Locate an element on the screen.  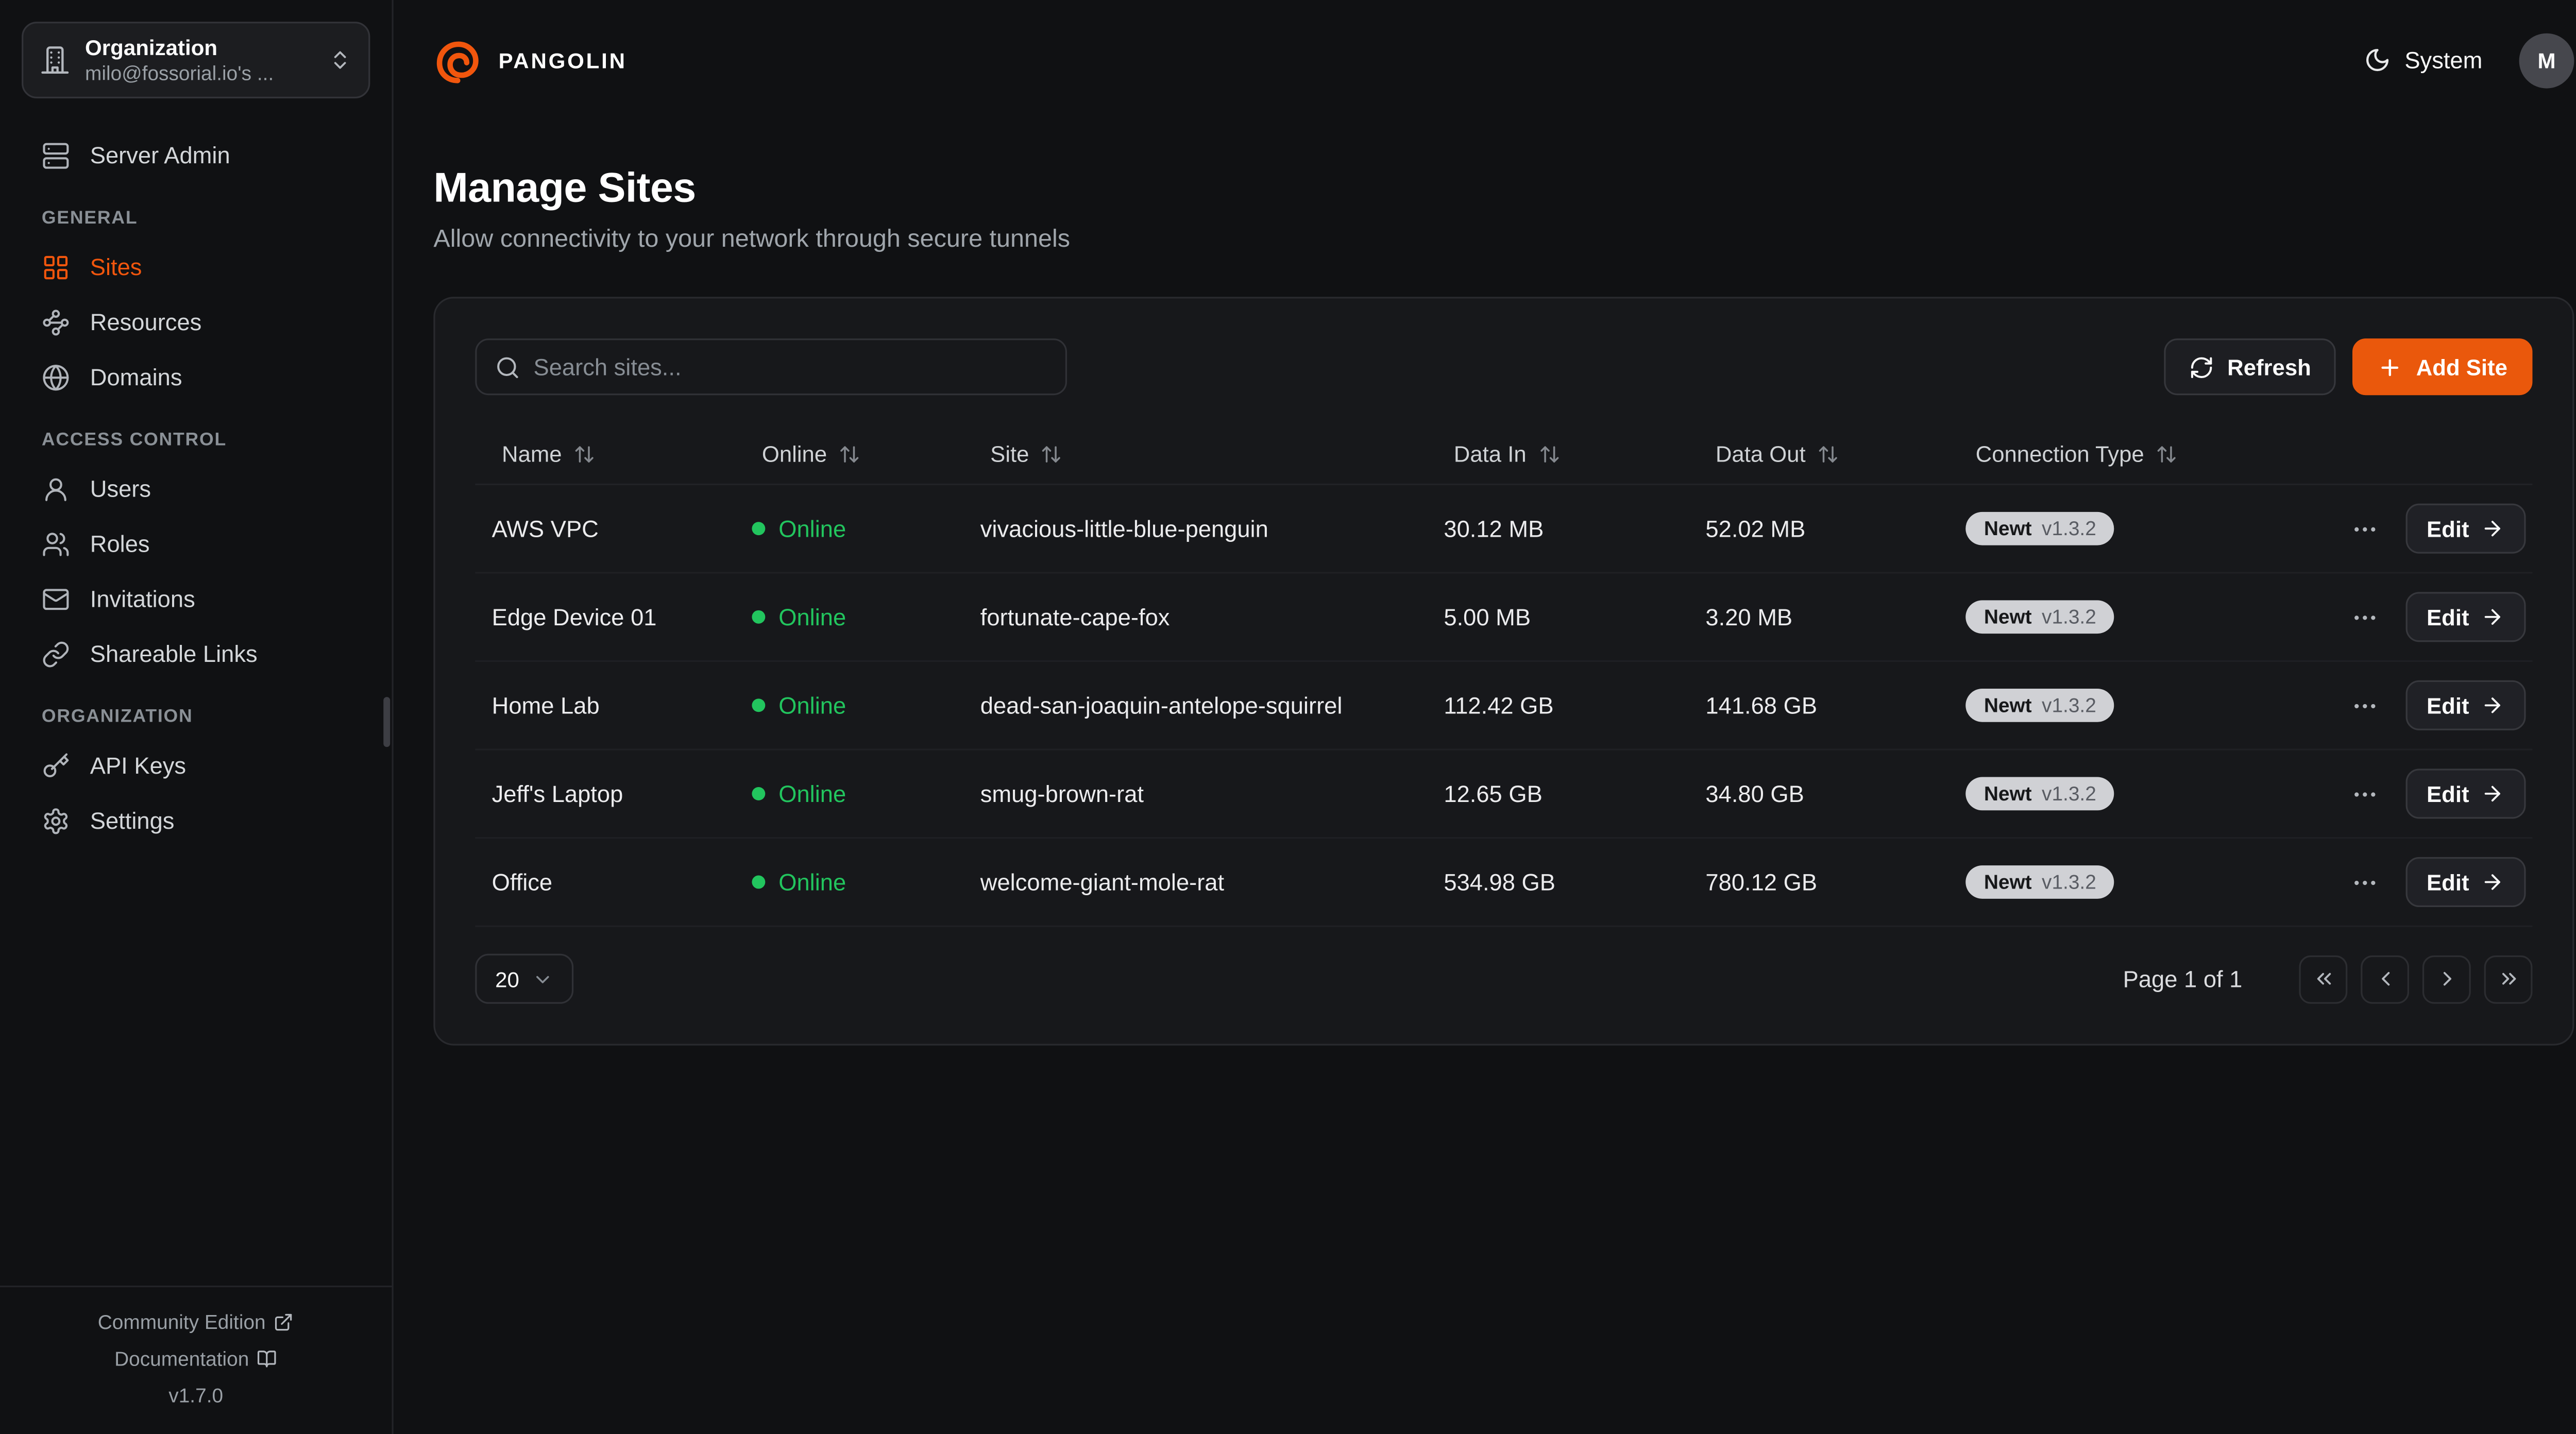
column-header-connection-type: Connection Type is located at coordinates (2140, 454).